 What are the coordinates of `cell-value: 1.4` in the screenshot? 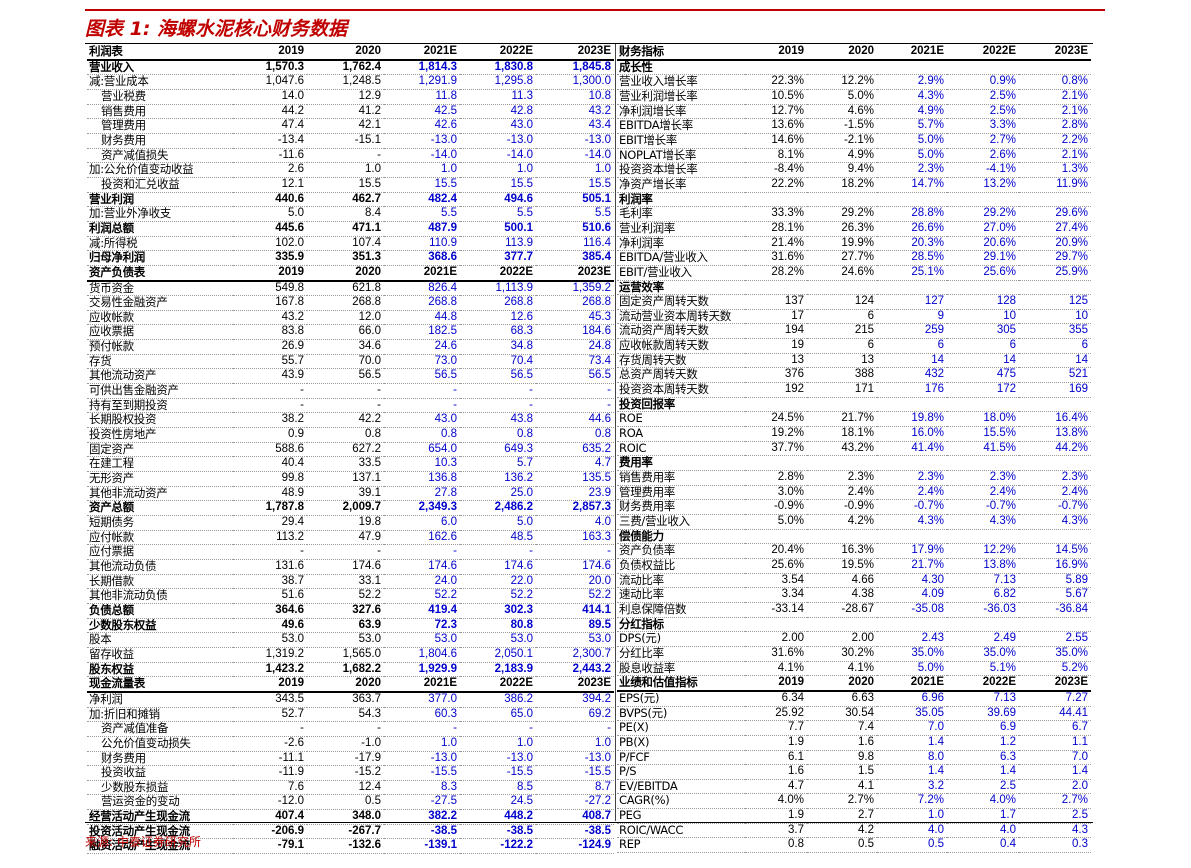 It's located at (1055, 772).